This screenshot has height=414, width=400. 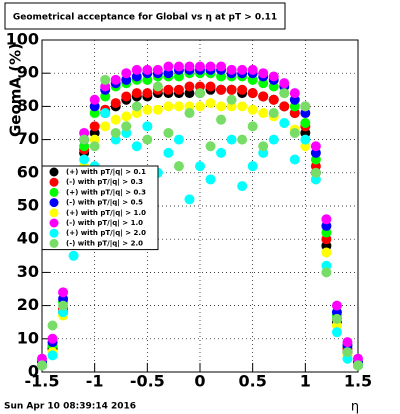 I want to click on y-tick-label: 30, so click(x=28, y=271).